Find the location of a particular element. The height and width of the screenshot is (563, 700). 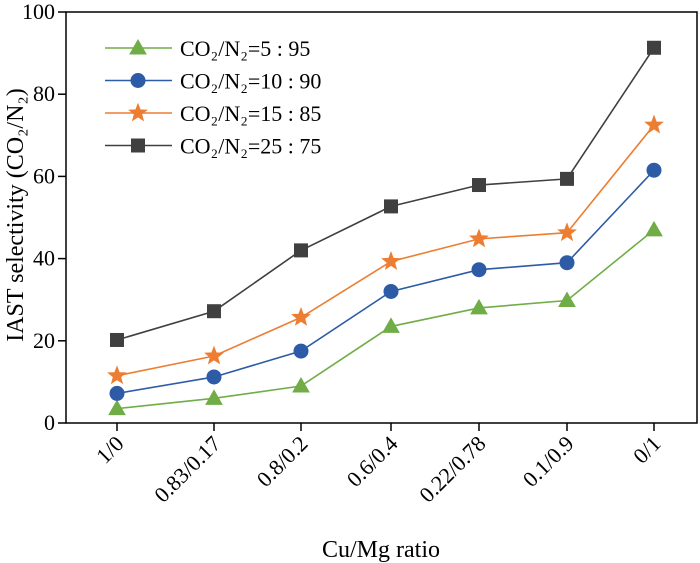

x-tick-label: 0.6/0.4 is located at coordinates (372, 461).